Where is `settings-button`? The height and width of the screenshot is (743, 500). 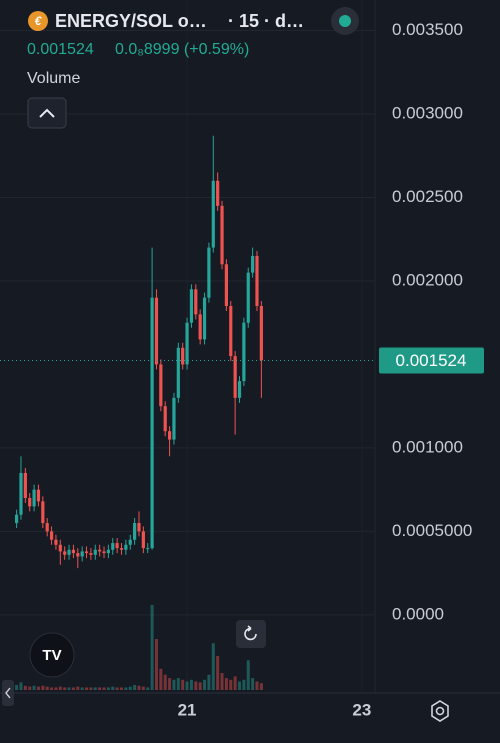 settings-button is located at coordinates (440, 711).